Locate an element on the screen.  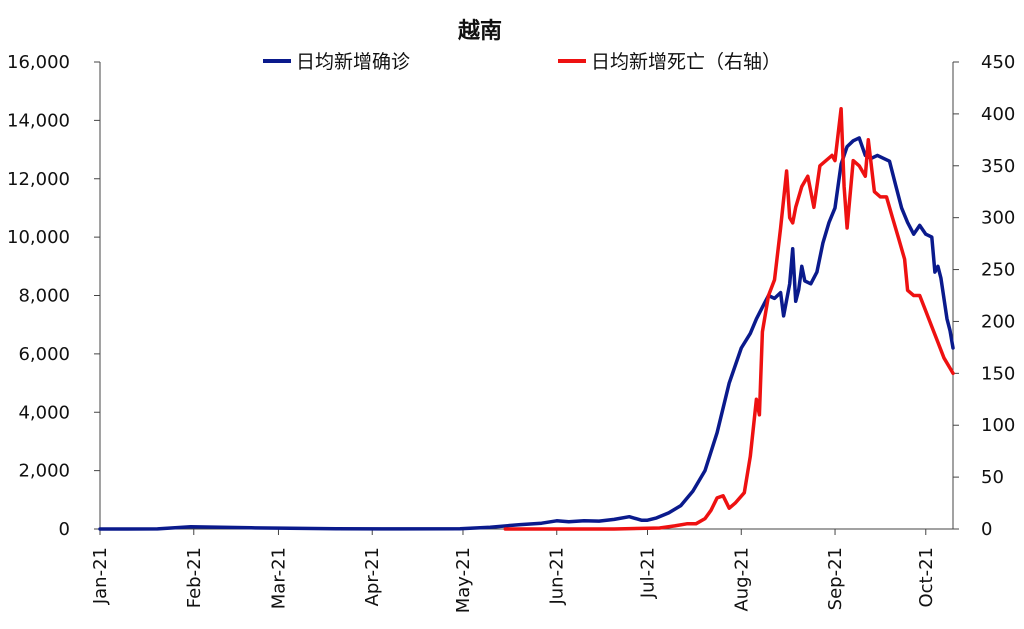
chart-title: 越南 is located at coordinates (479, 31).